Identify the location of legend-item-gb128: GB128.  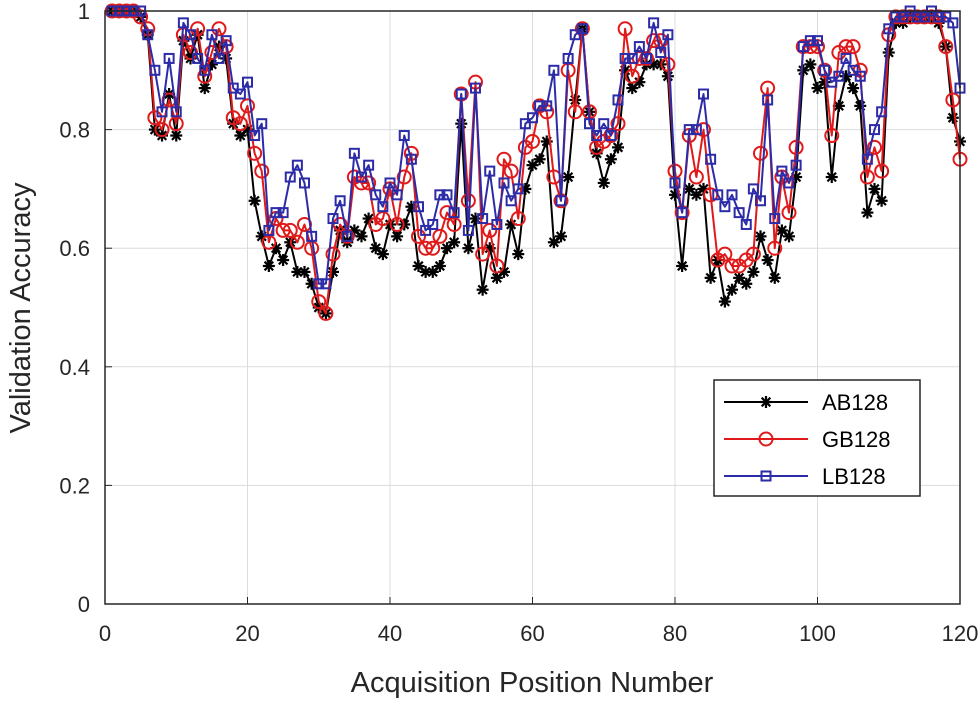
(807, 439).